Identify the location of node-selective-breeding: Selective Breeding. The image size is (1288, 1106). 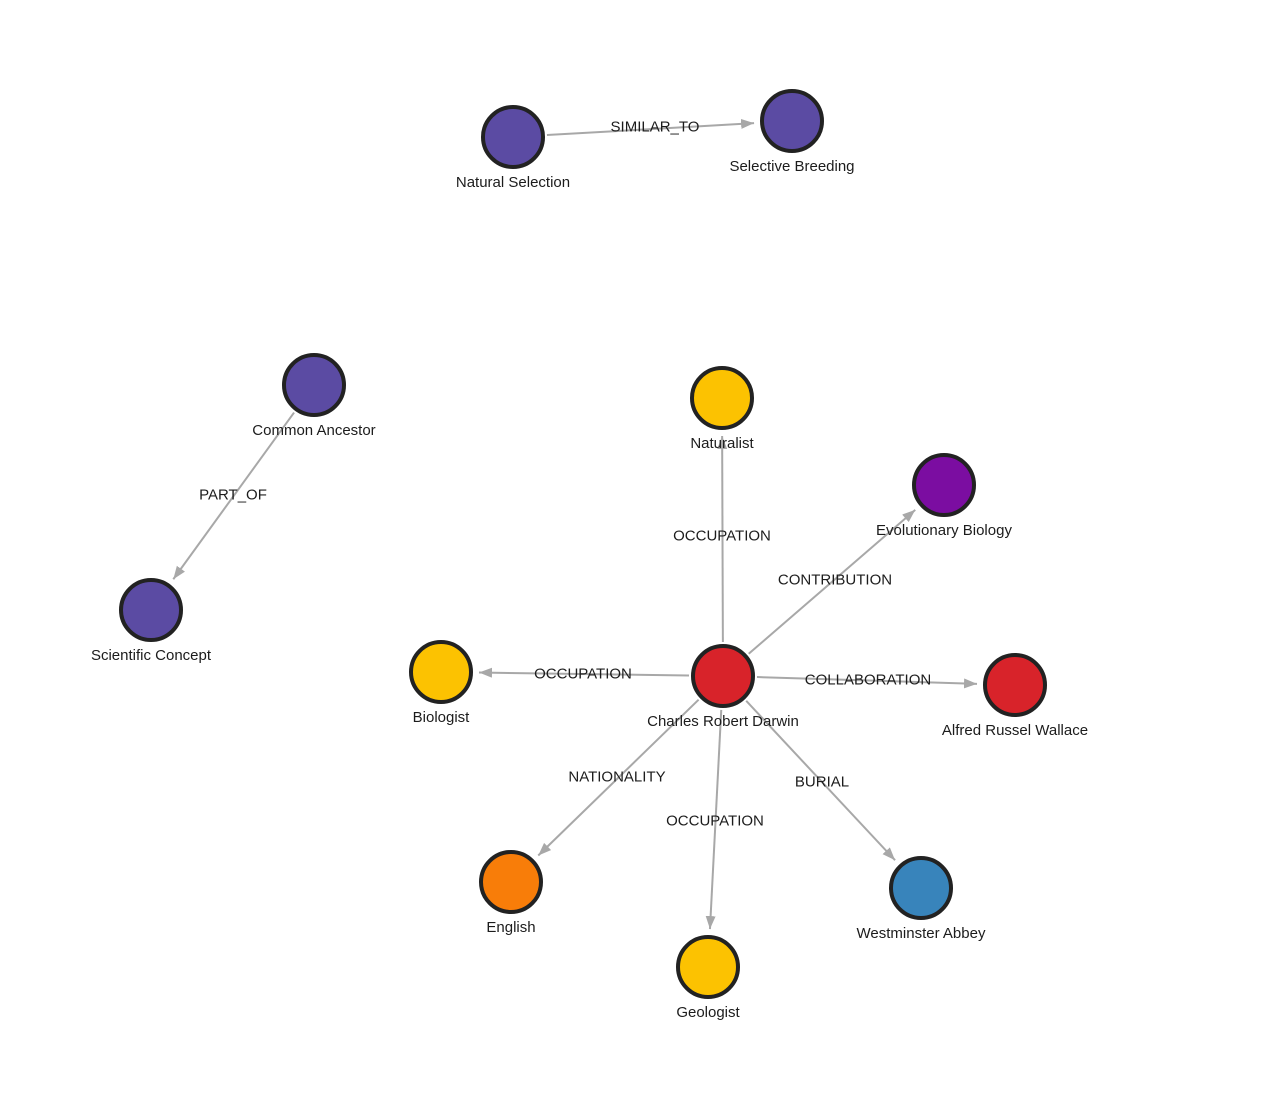
(792, 132).